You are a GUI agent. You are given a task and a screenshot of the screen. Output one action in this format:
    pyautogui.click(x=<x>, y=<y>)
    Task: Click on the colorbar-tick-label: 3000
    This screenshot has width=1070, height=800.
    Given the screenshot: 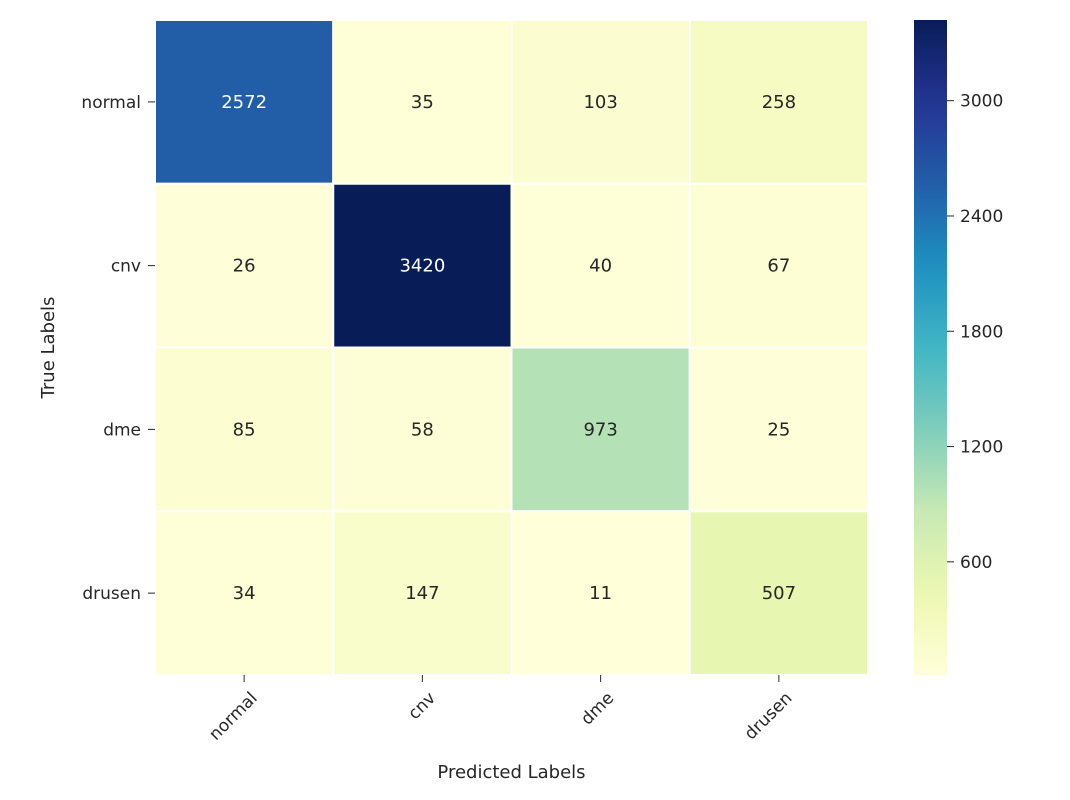 What is the action you would take?
    pyautogui.click(x=981, y=102)
    